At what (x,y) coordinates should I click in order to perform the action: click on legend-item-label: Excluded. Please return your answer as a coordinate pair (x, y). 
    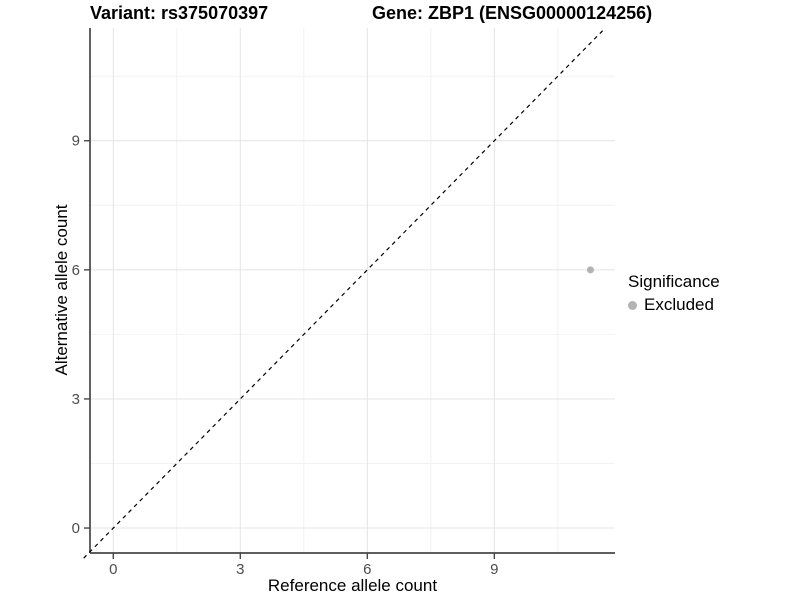
    Looking at the image, I should click on (679, 304).